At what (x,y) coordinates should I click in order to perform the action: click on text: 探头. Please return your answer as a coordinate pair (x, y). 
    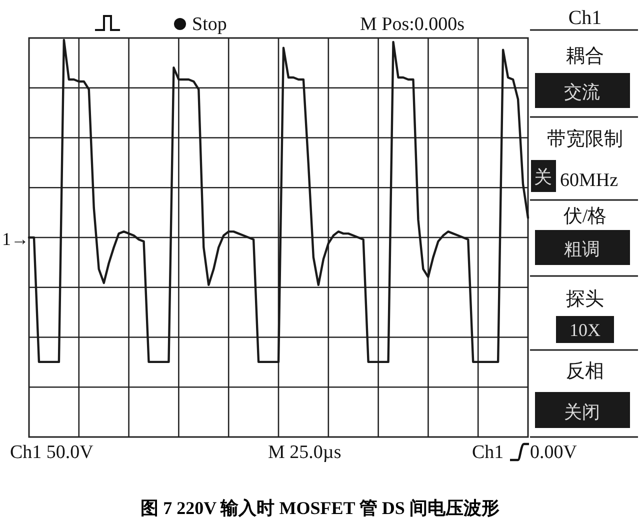
    Looking at the image, I should click on (585, 299).